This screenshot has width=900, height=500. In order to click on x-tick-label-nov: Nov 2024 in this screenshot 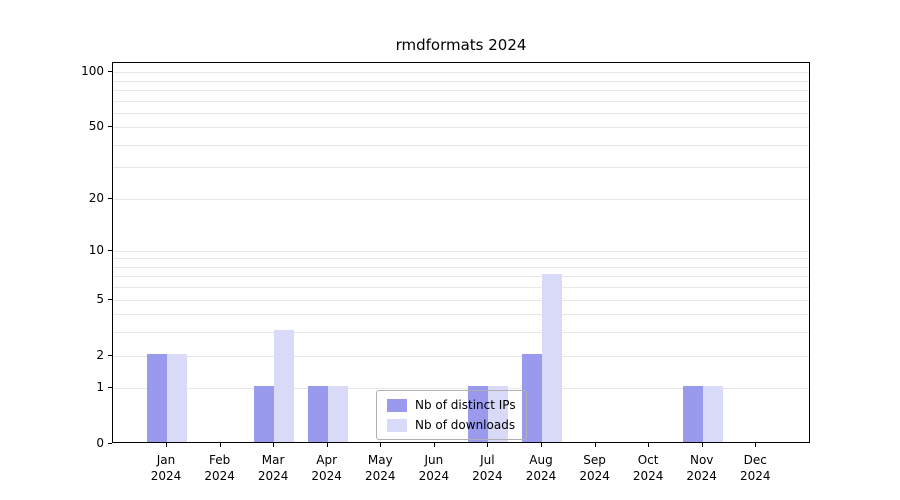, I will do `click(702, 468)`.